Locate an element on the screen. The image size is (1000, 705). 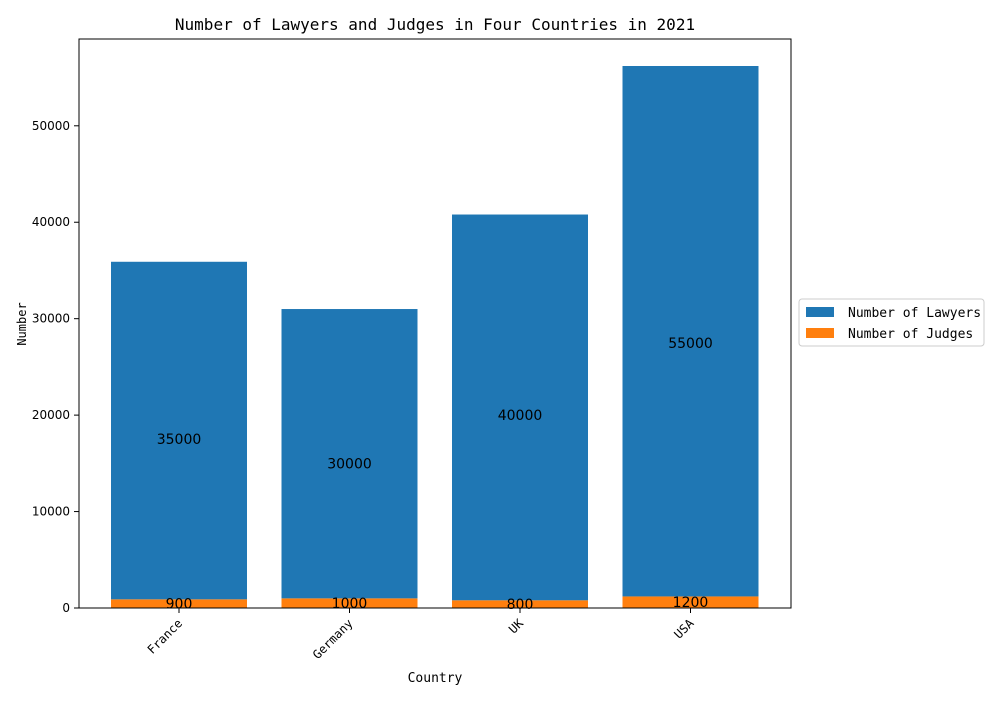
legend-swatch-judges is located at coordinates (820, 333).